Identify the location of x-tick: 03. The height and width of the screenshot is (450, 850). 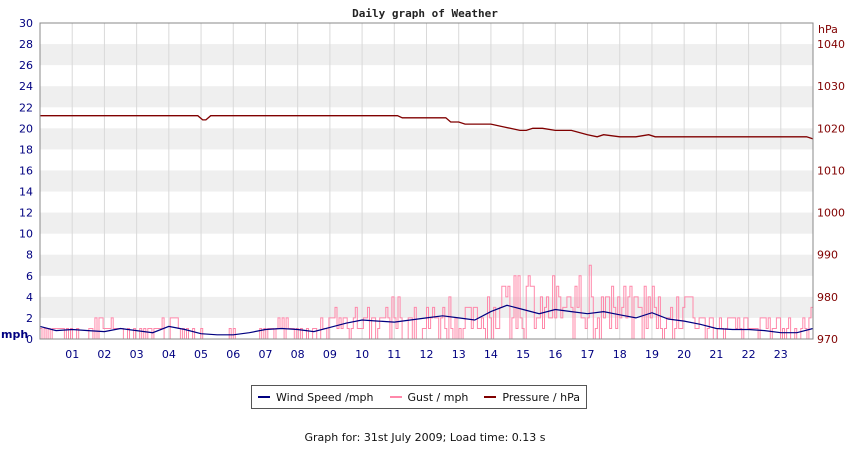
(137, 354).